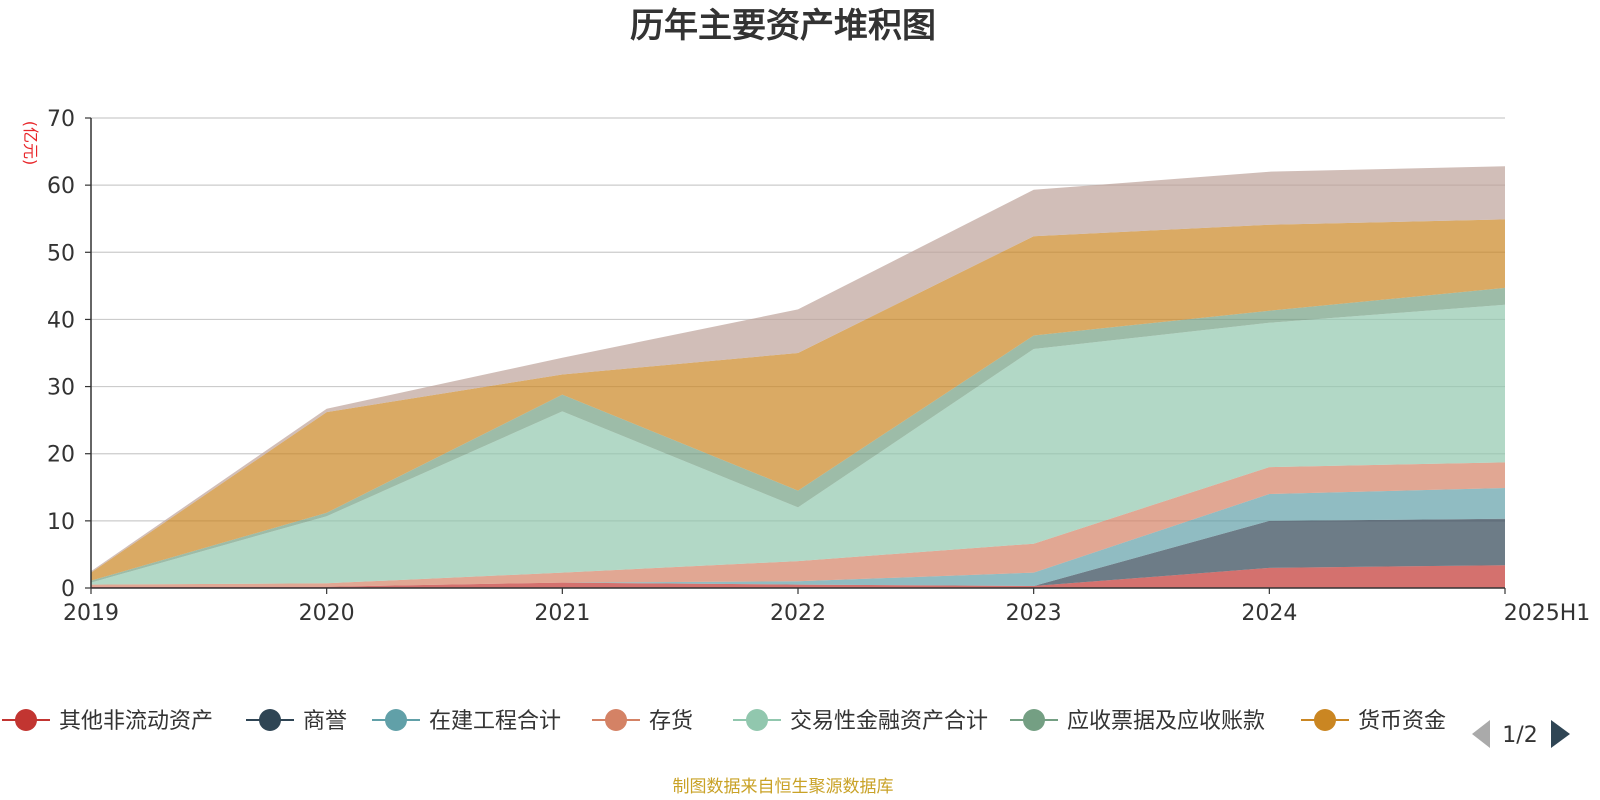  Describe the element at coordinates (296, 721) in the screenshot. I see `legend-item: 商誉` at that location.